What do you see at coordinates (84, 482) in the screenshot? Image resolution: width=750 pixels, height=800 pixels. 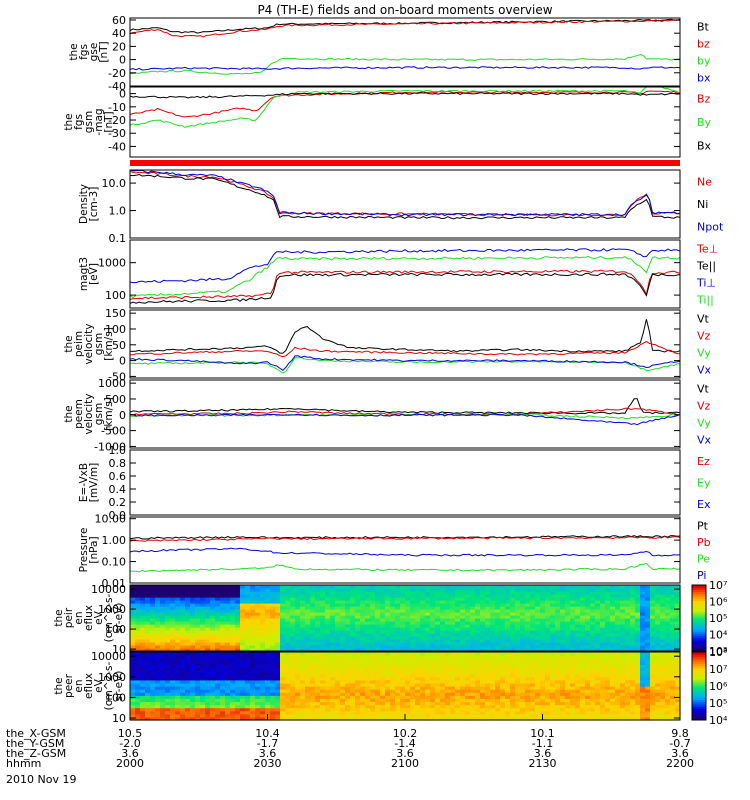 I see `ylabel-line: E=-VxB` at bounding box center [84, 482].